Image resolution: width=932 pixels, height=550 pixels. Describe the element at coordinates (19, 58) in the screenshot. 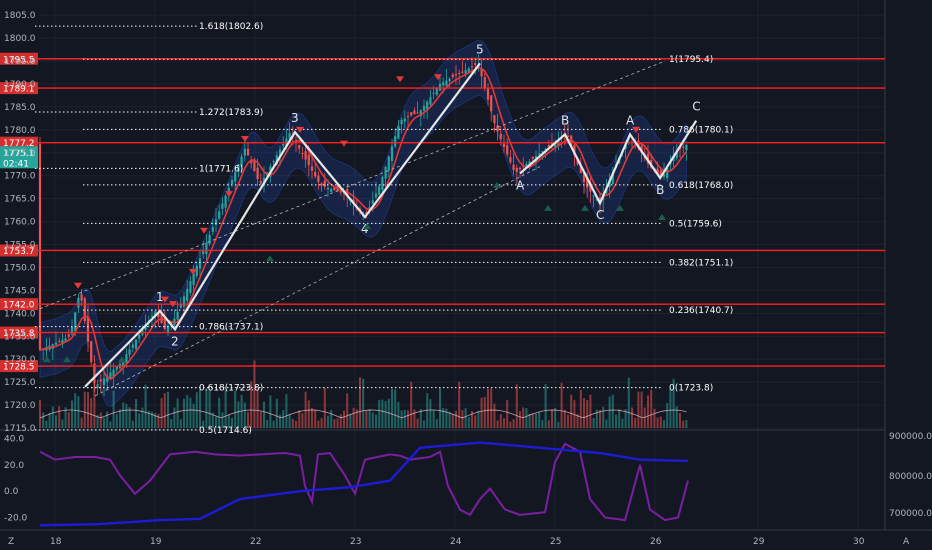

I see `price-level-tag` at that location.